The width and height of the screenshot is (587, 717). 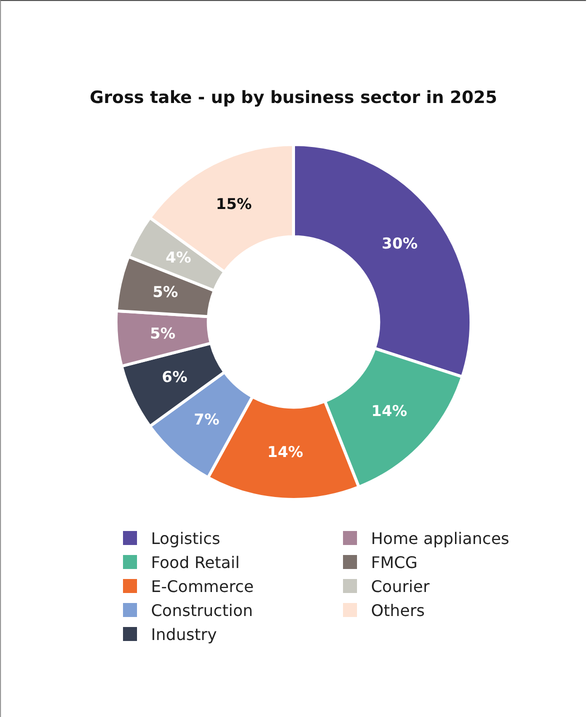 What do you see at coordinates (398, 611) in the screenshot?
I see `legend-label: Others` at bounding box center [398, 611].